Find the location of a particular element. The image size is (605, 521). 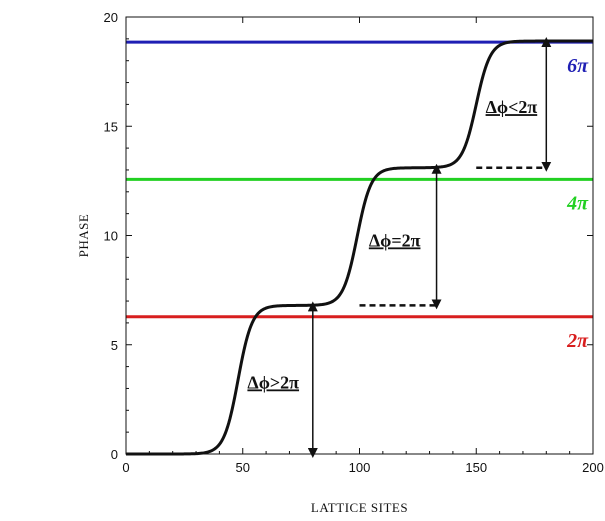

level-label: 4π is located at coordinates (577, 203).